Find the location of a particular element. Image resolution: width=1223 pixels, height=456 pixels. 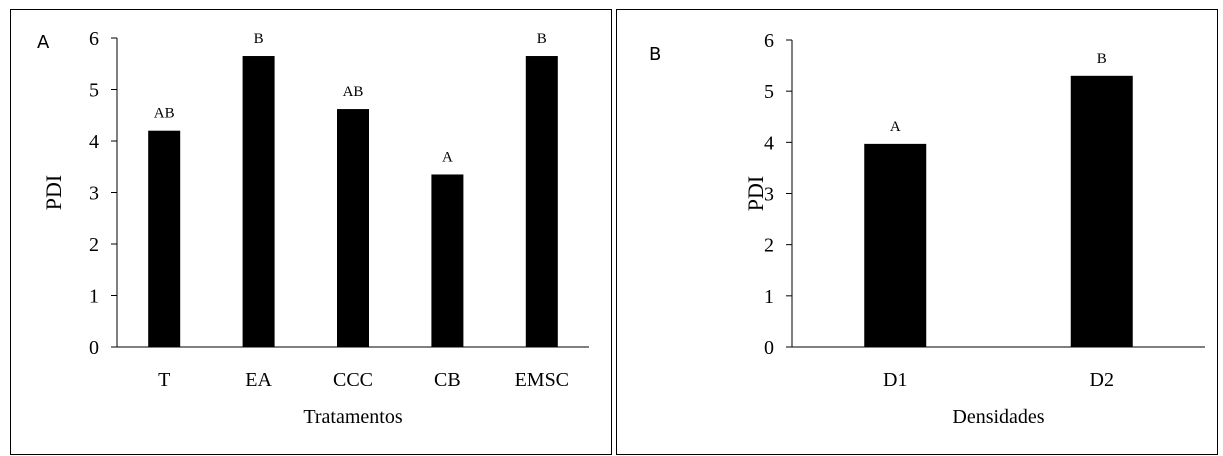

x-tick-label: CB is located at coordinates (447, 380).